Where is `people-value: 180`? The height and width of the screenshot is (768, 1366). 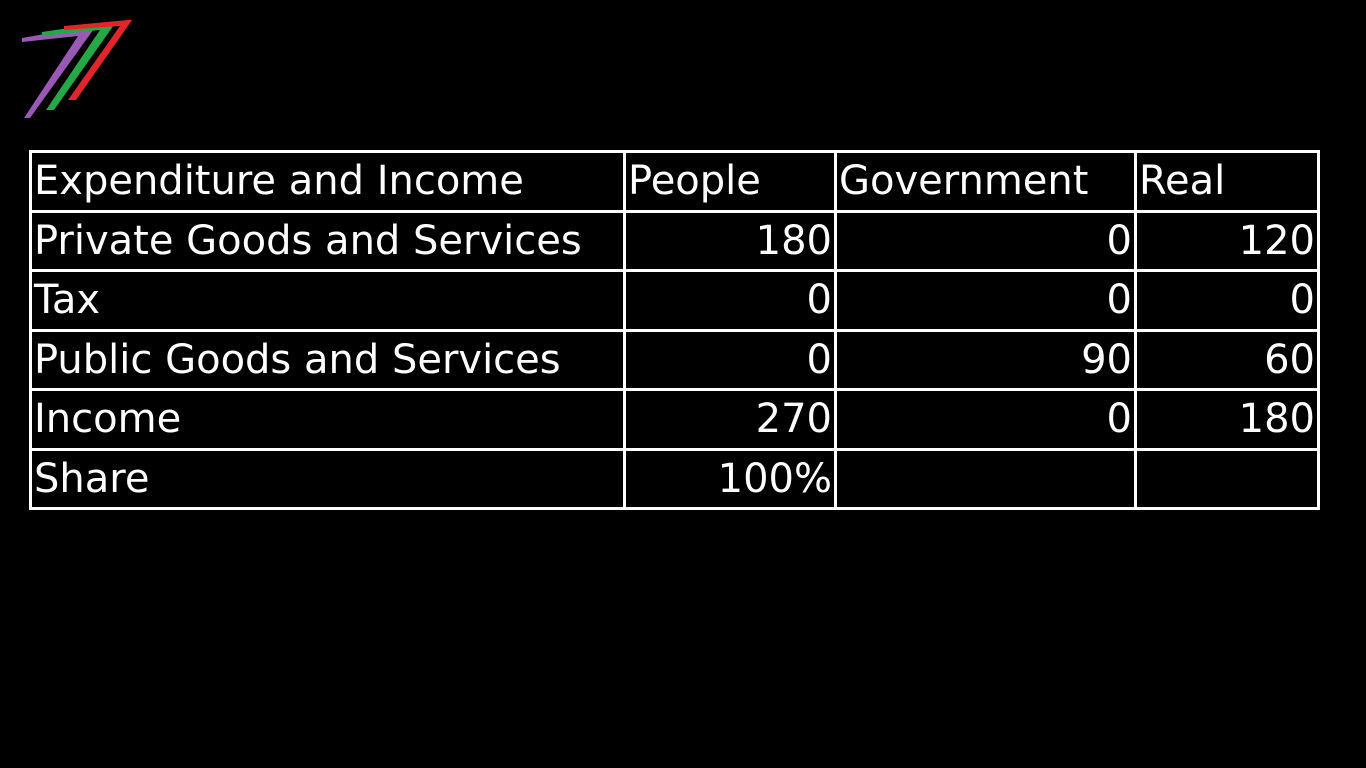 people-value: 180 is located at coordinates (730, 240).